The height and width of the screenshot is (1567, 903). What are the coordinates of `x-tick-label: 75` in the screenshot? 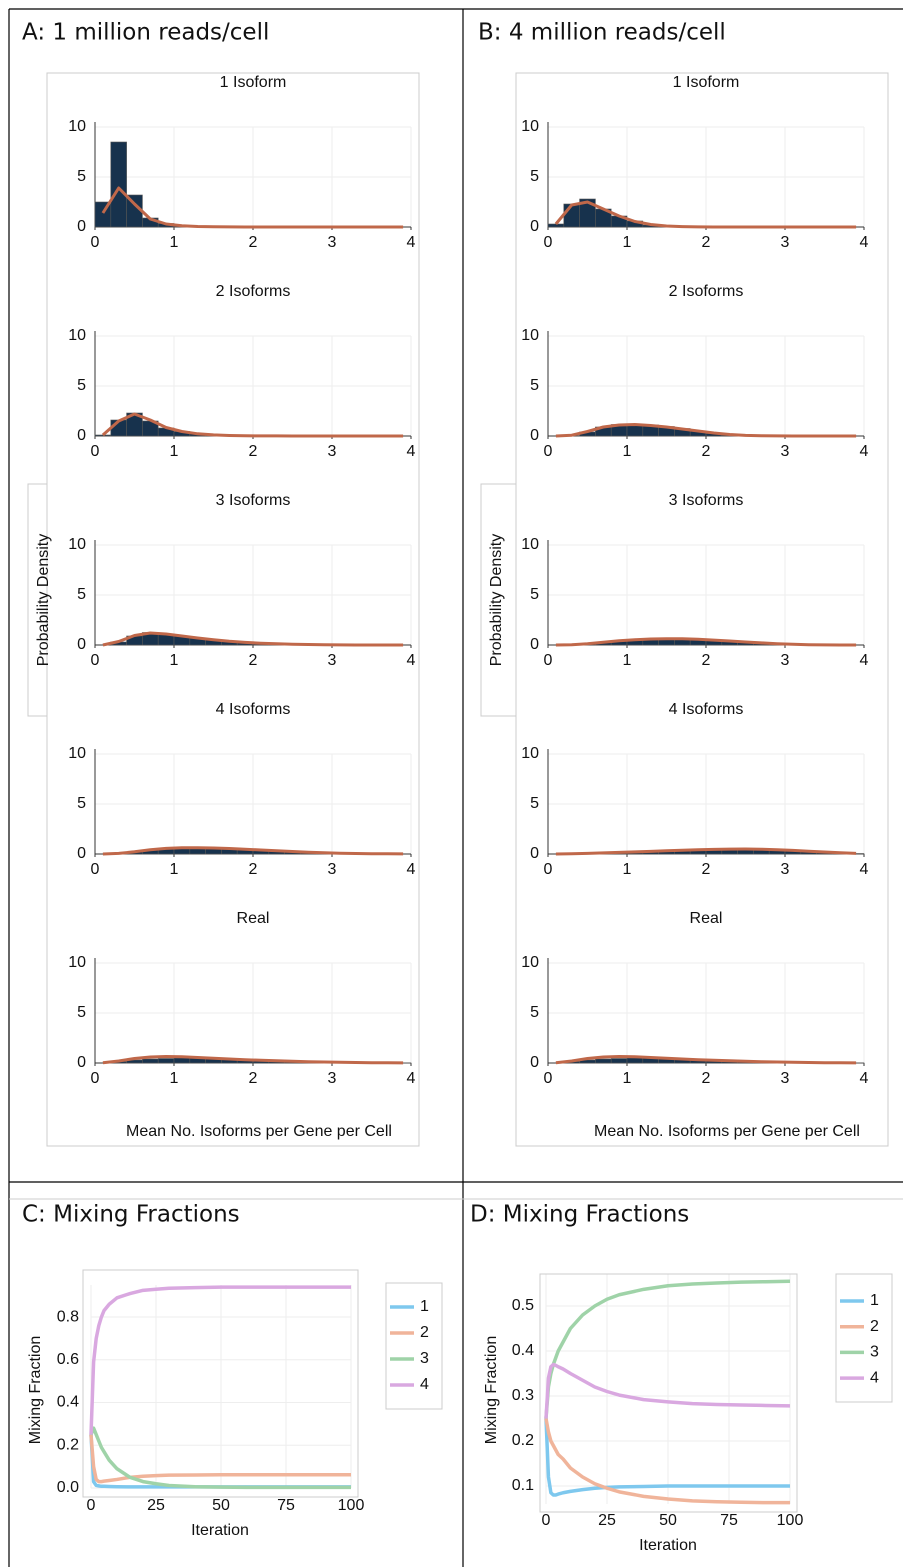 It's located at (729, 1520).